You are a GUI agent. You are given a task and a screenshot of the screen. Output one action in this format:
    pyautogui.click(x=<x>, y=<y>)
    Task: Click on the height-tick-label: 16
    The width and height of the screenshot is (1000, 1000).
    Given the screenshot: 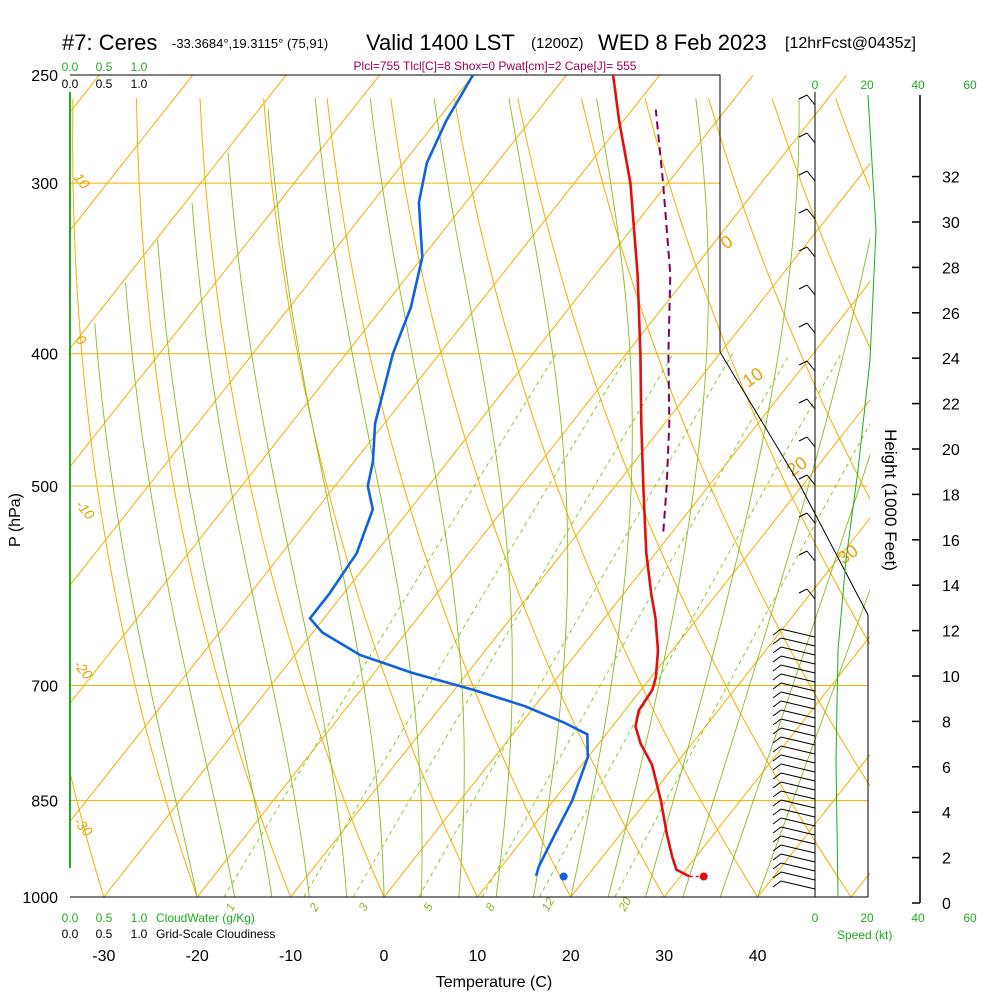 What is the action you would take?
    pyautogui.click(x=951, y=541)
    